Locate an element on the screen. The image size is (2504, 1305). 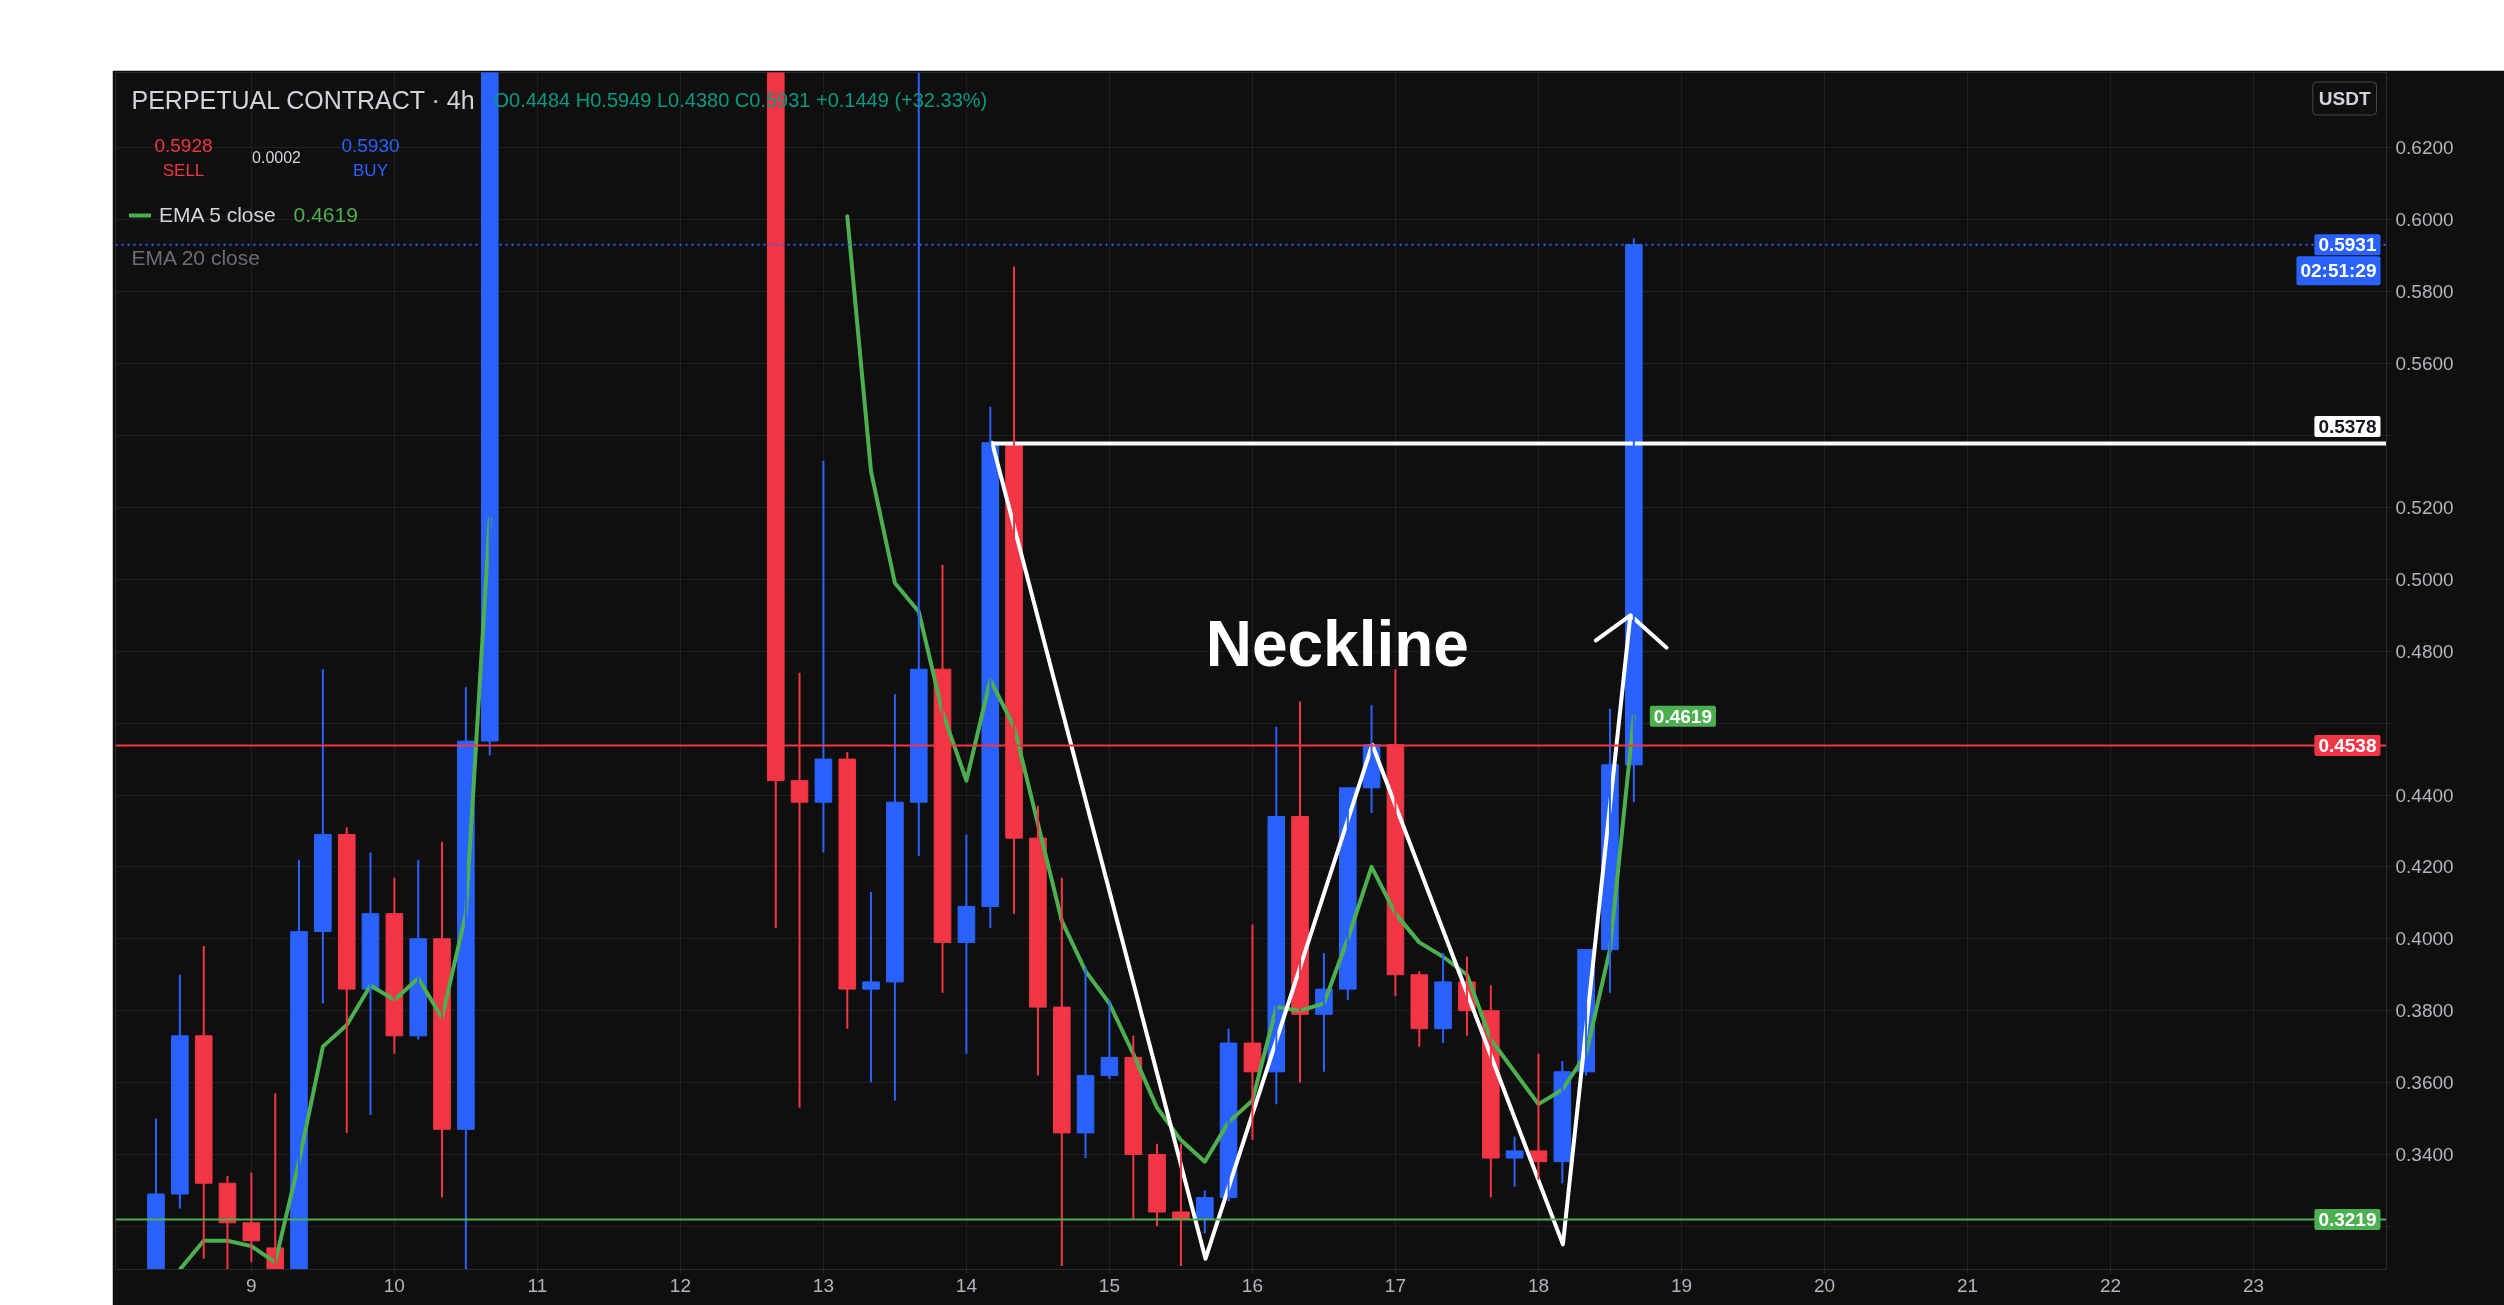
y-tick-label: 0.6000 is located at coordinates (2424, 220).